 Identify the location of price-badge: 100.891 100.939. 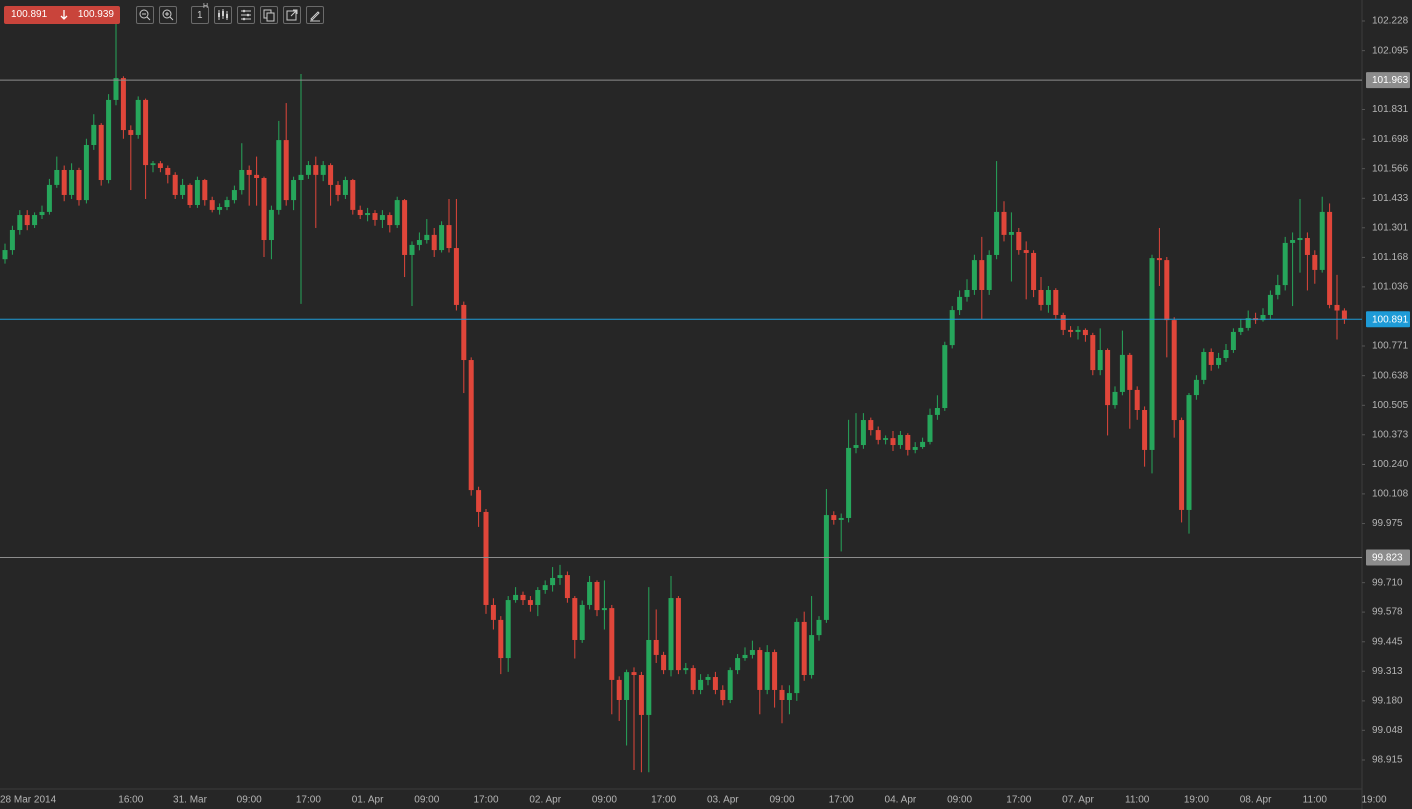
(62, 15).